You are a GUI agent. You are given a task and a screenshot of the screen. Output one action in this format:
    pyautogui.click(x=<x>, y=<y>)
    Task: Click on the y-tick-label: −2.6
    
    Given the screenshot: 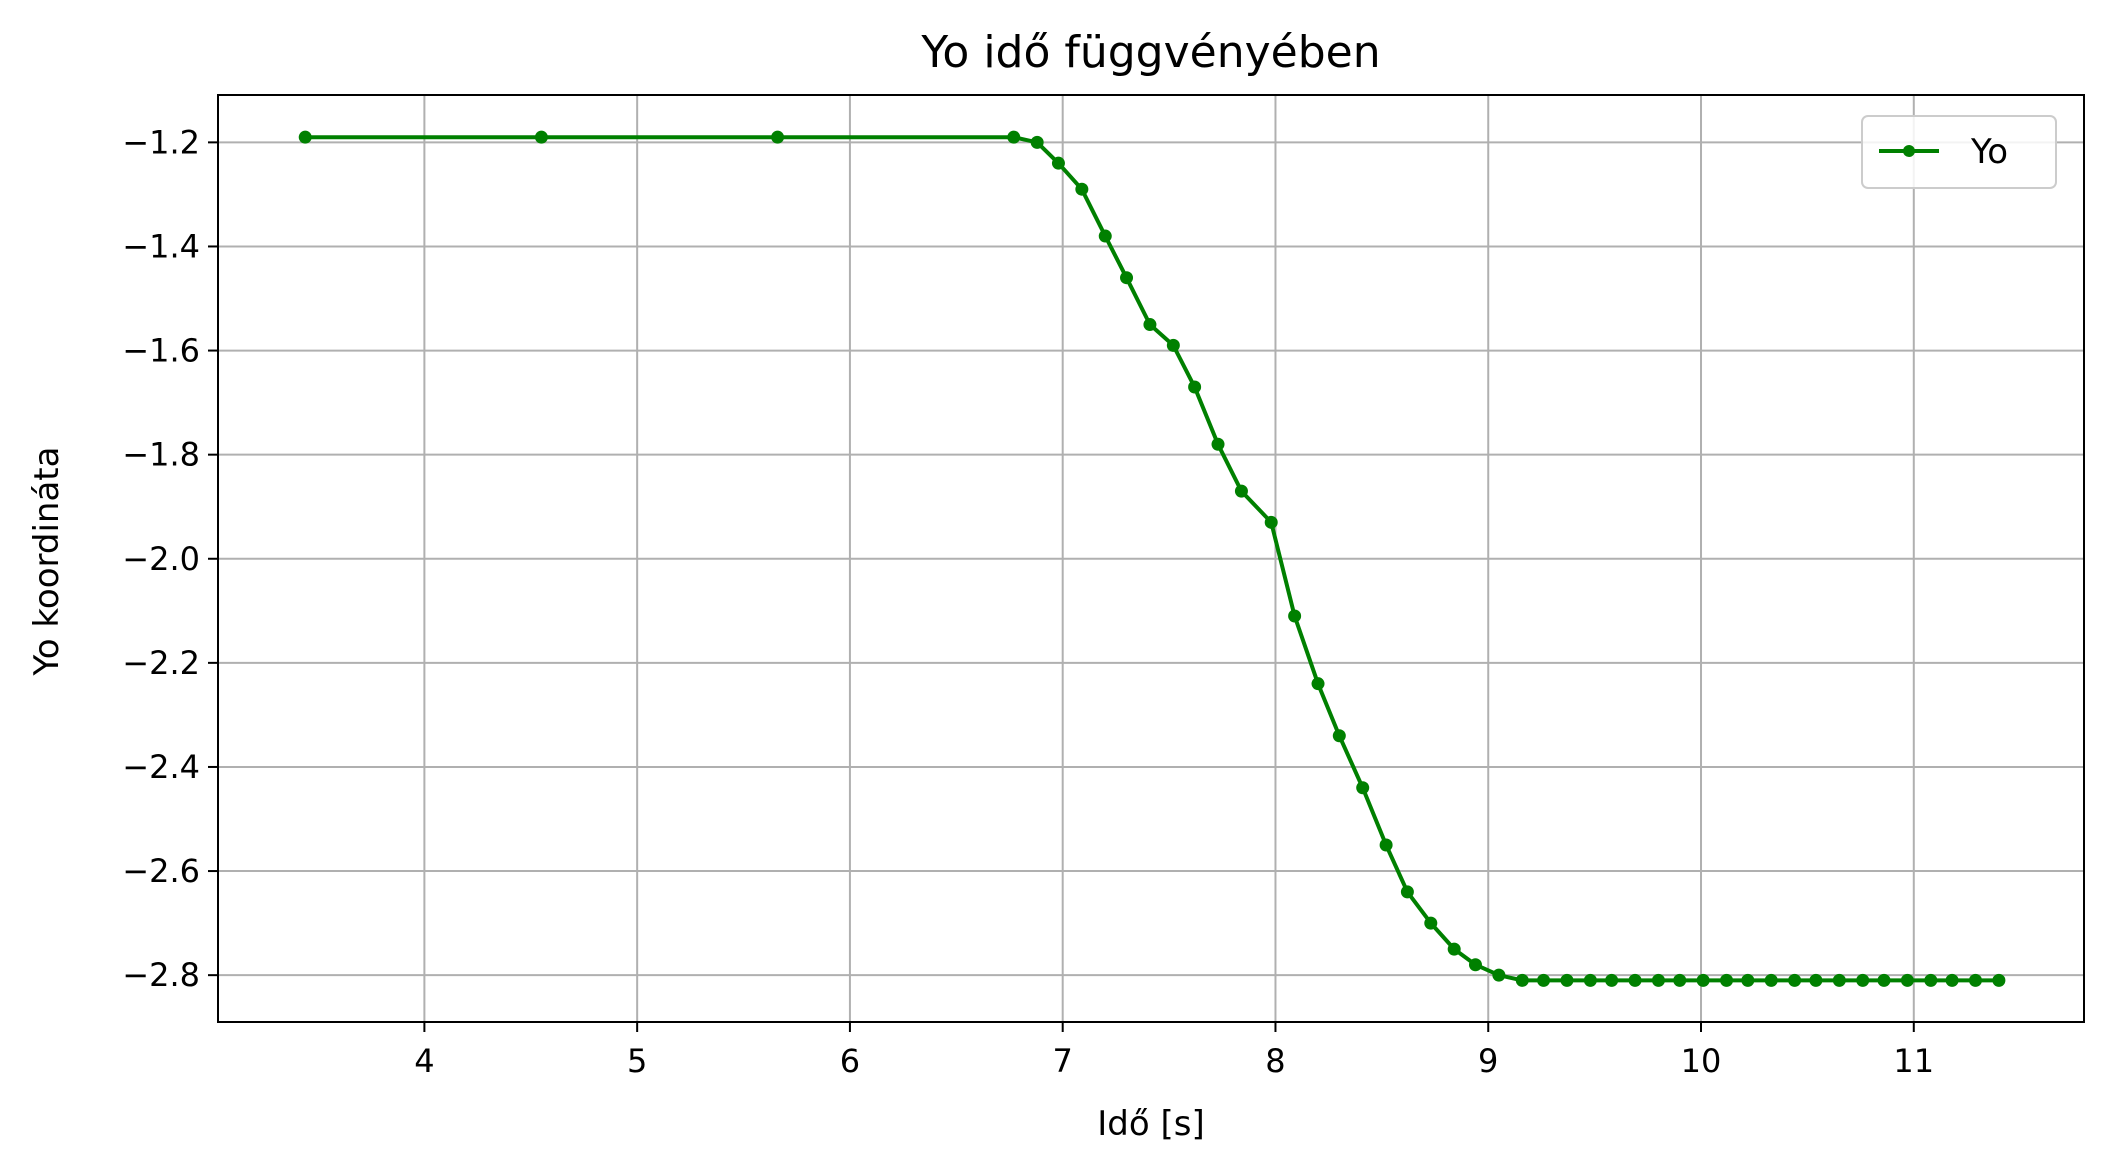 What is the action you would take?
    pyautogui.click(x=161, y=871)
    